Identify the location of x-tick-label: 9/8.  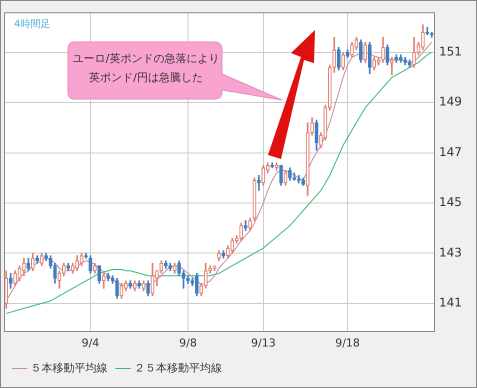
(188, 343).